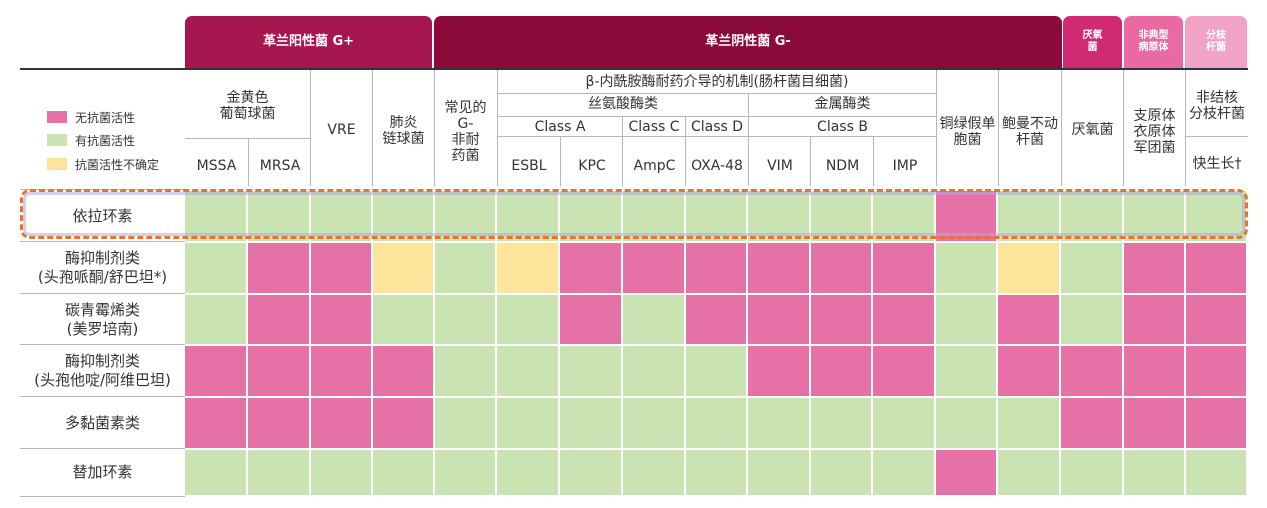  Describe the element at coordinates (403, 131) in the screenshot. I see `subheader-strep: 肺炎 链球菌` at that location.